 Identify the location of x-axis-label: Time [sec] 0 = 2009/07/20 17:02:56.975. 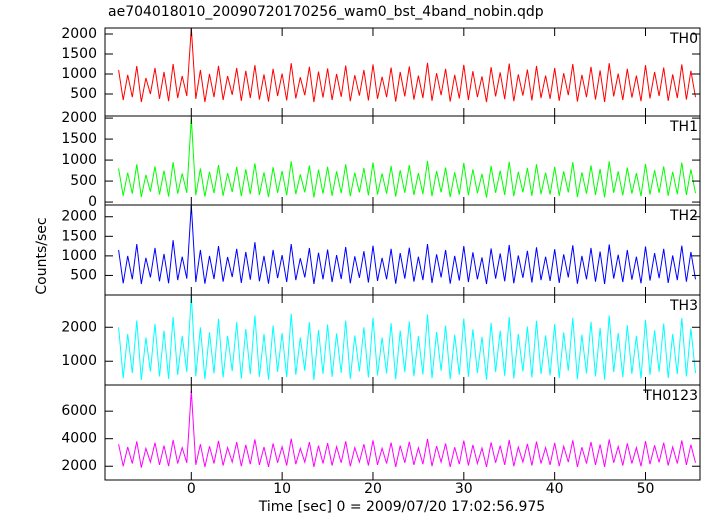
(401, 507).